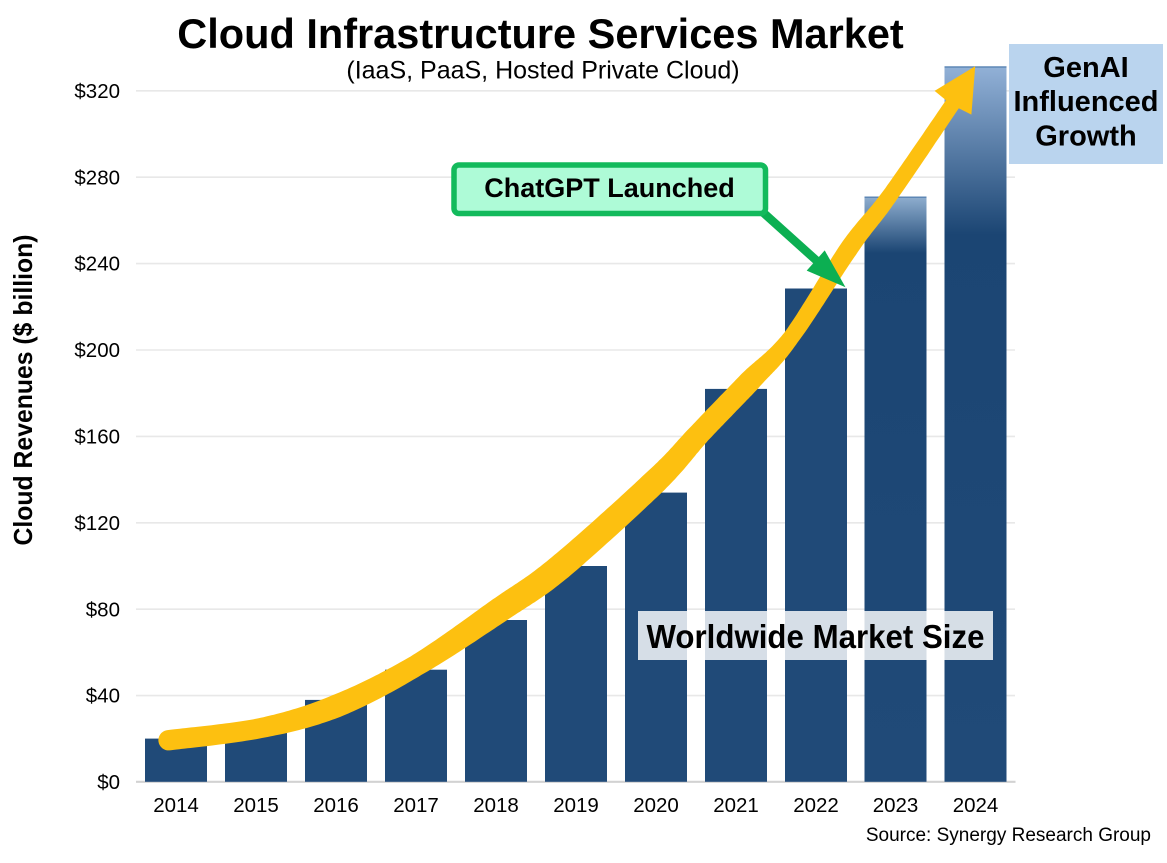 The height and width of the screenshot is (863, 1167). I want to click on svg-text: 2018, so click(496, 805).